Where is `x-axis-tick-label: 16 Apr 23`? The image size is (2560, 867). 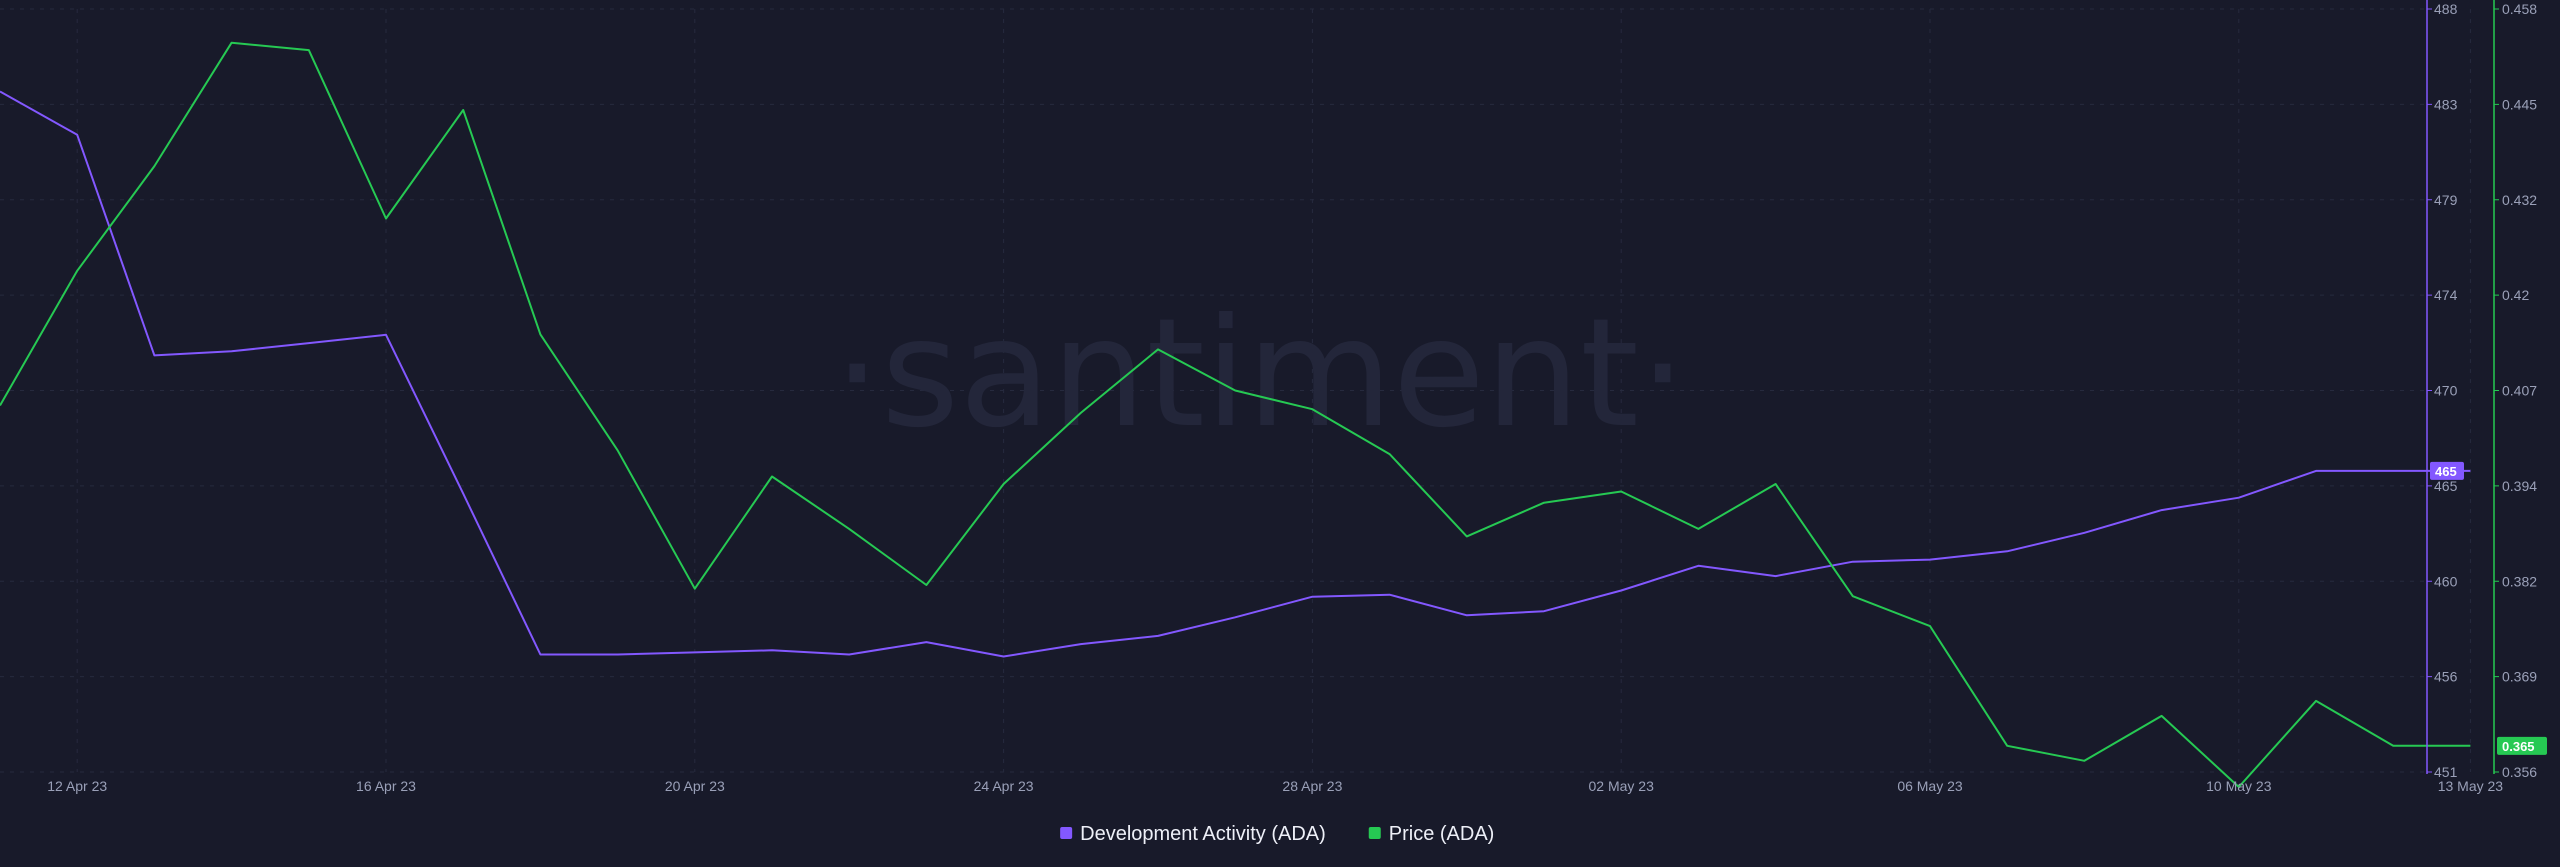
x-axis-tick-label: 16 Apr 23 is located at coordinates (386, 786).